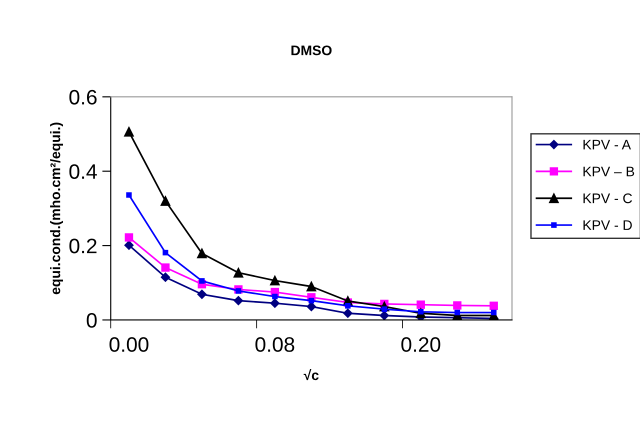  What do you see at coordinates (420, 344) in the screenshot?
I see `x-tick-label: 0.20` at bounding box center [420, 344].